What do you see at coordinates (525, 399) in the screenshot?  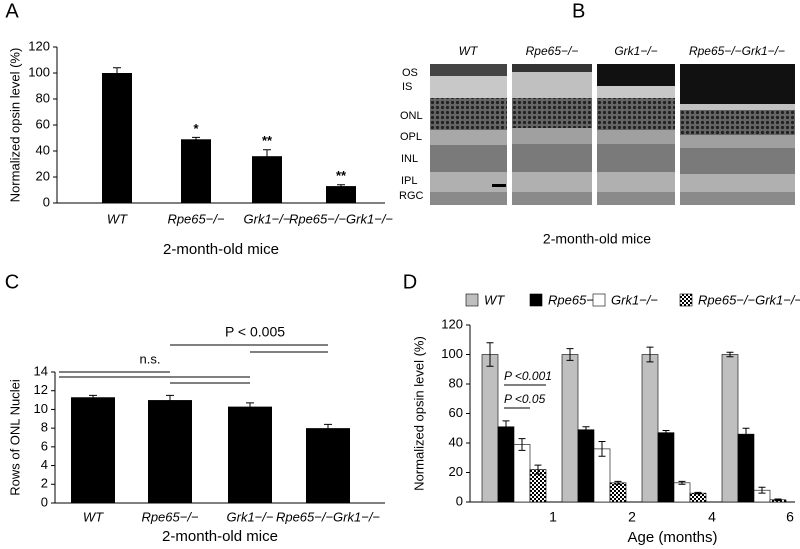 I see `annotation: P <0.05` at bounding box center [525, 399].